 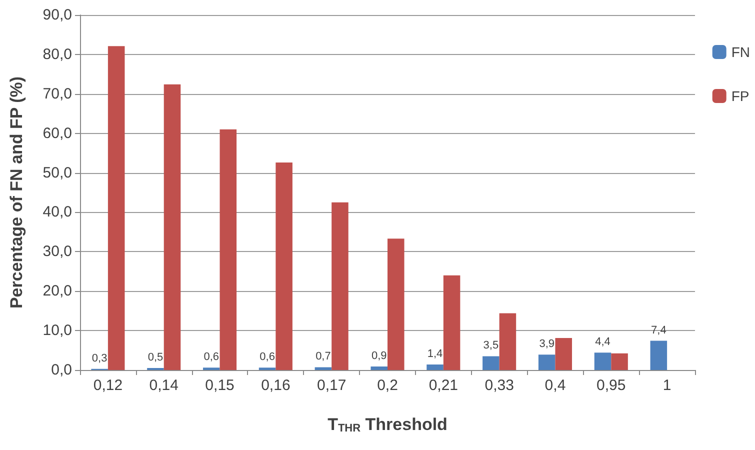 I want to click on y-tick-label: 70,0, so click(x=57, y=93).